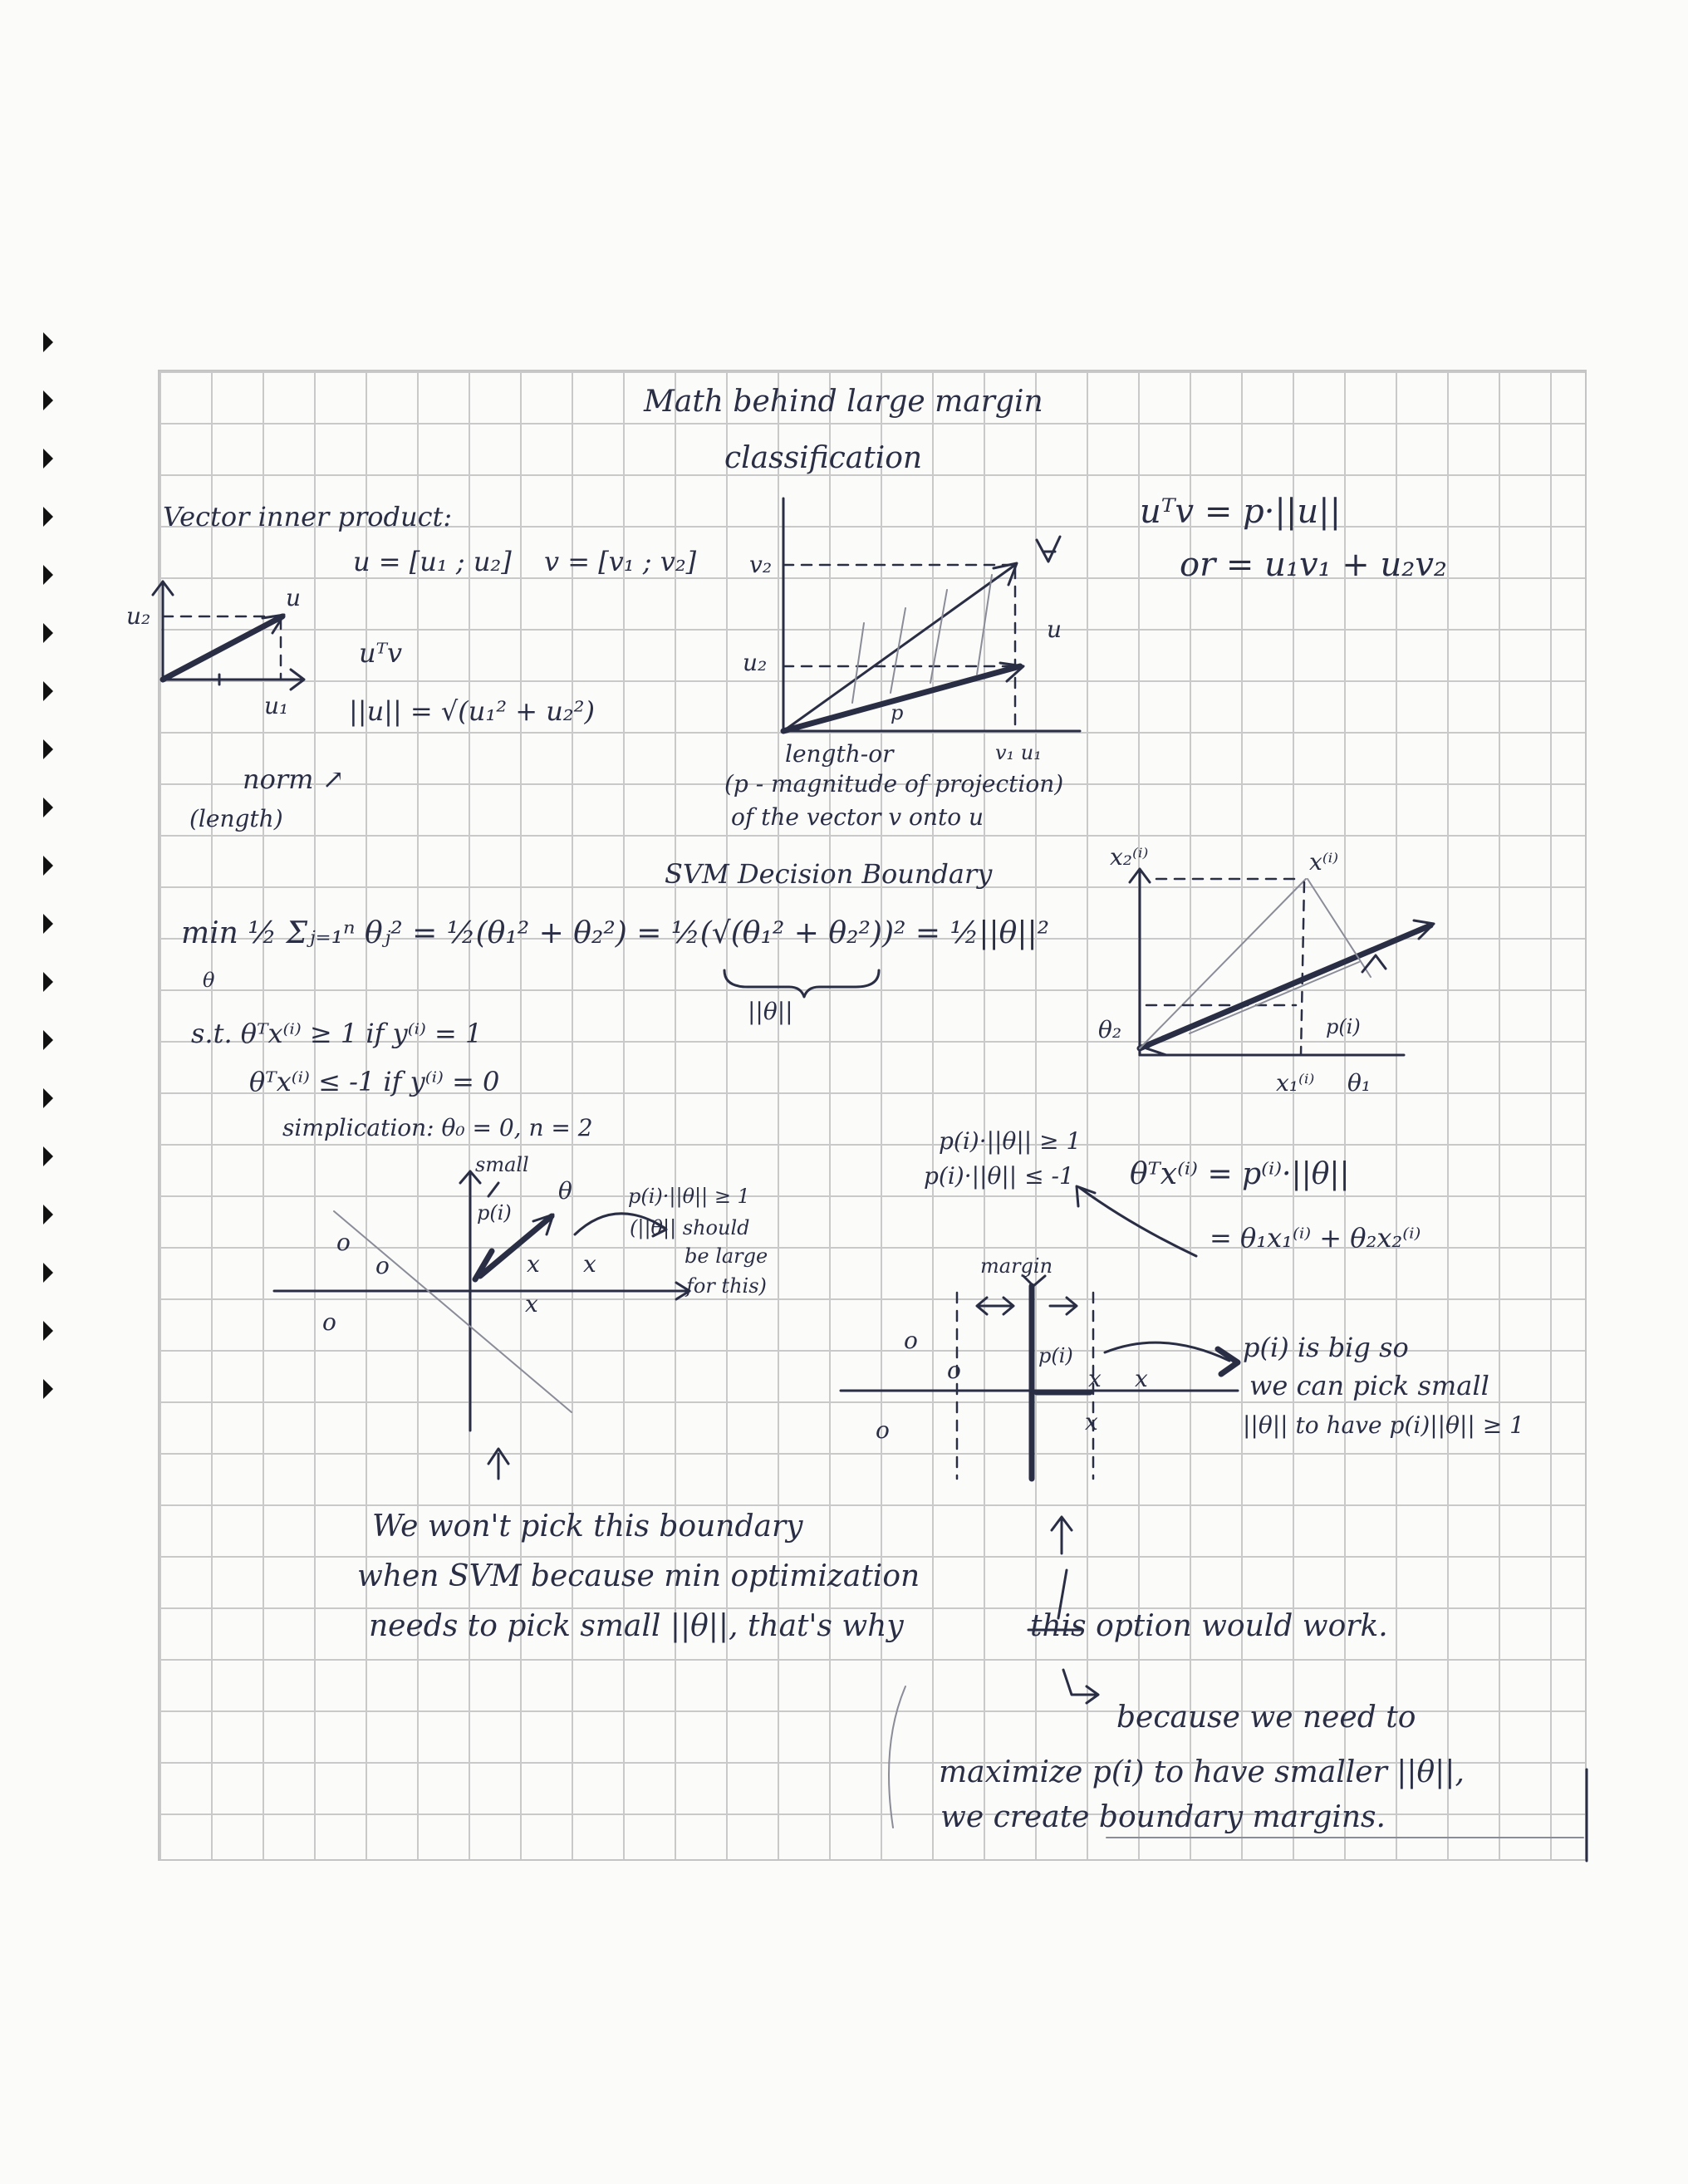  Describe the element at coordinates (911, 1340) in the screenshot. I see `marker-o-4: o` at that location.